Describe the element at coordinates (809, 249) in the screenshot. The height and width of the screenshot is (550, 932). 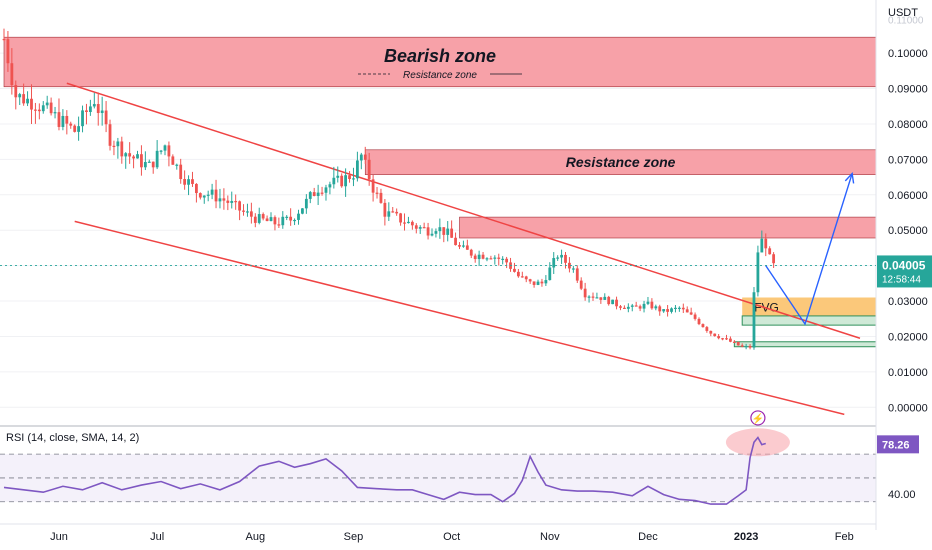
I see `projection-path` at that location.